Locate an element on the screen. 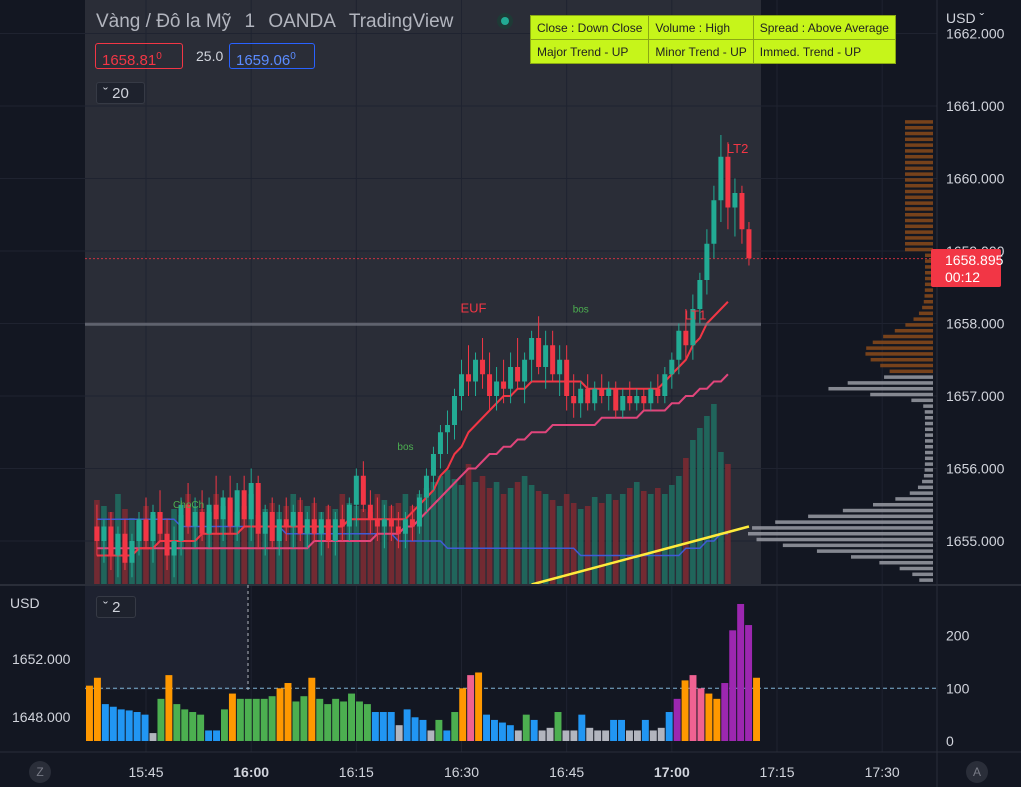 Image resolution: width=1021 pixels, height=787 pixels. currency-selector: USD ˇ is located at coordinates (965, 18).